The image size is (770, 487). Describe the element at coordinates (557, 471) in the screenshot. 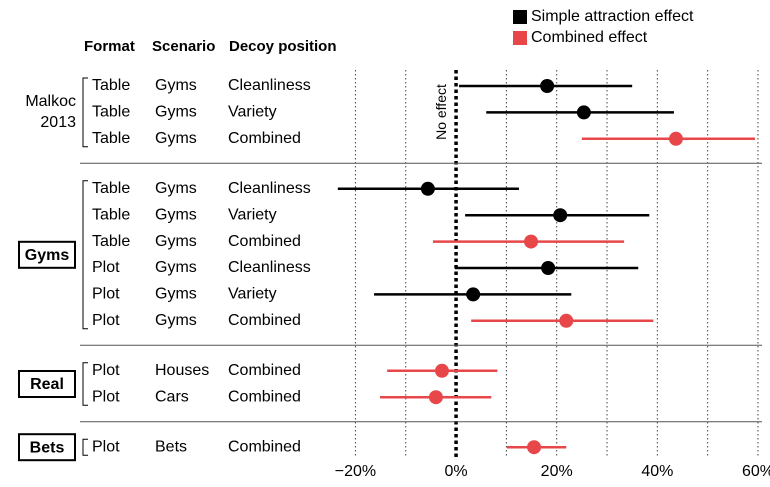

I see `x-tick-label: 20%` at that location.